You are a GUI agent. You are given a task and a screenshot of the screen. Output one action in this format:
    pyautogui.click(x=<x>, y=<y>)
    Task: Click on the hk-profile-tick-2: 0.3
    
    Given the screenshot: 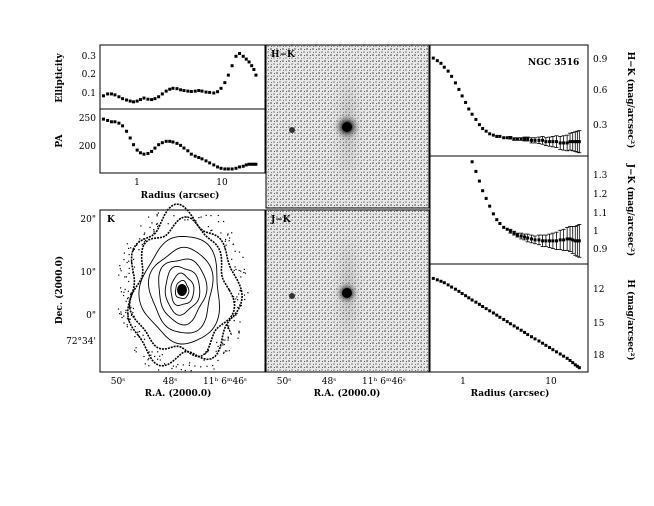 What is the action you would take?
    pyautogui.click(x=600, y=126)
    